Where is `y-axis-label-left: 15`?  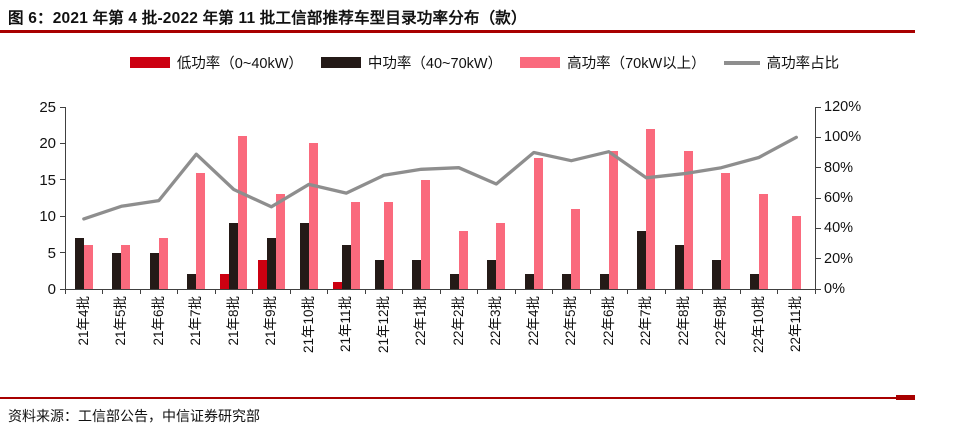
y-axis-label-left: 15 is located at coordinates (47, 180).